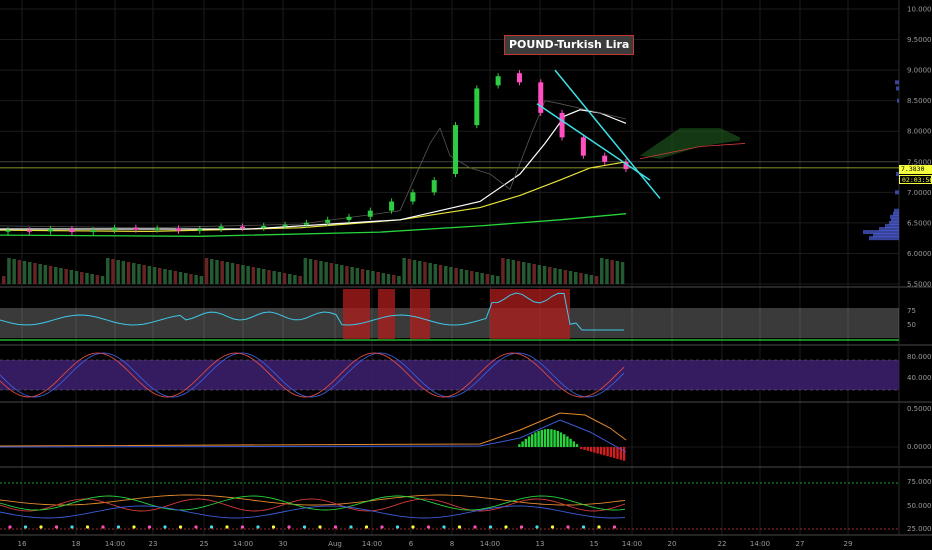 The image size is (932, 550). What do you see at coordinates (919, 254) in the screenshot?
I see `price-tick-label: 6.0000` at bounding box center [919, 254].